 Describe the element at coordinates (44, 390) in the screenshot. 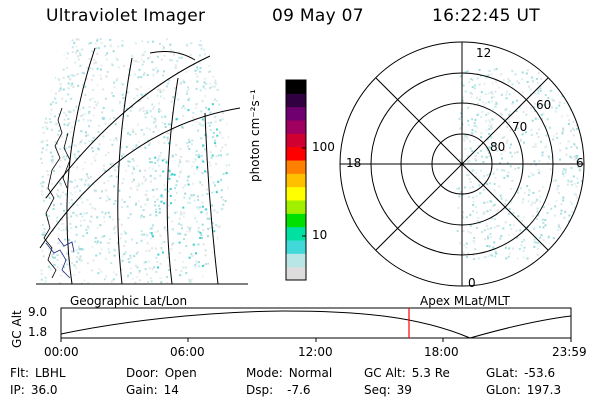

I see `info-ip-value: 36.0` at that location.